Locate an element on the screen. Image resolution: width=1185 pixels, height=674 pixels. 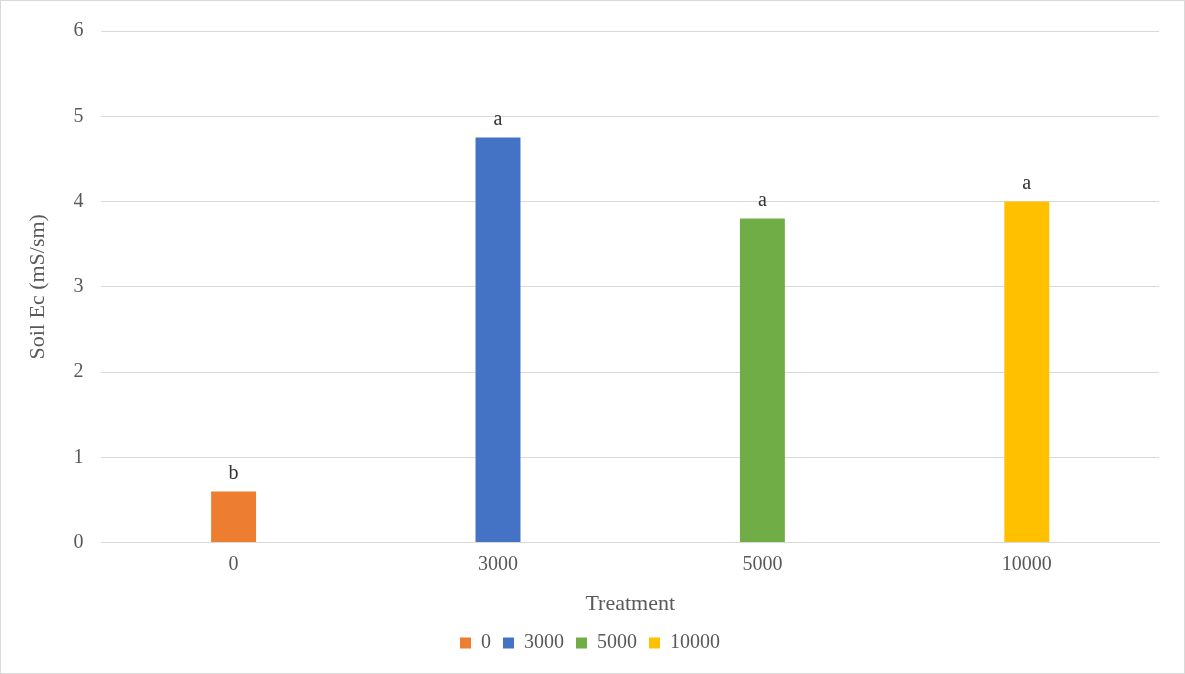
y-tick-label: 1 is located at coordinates (78, 455).